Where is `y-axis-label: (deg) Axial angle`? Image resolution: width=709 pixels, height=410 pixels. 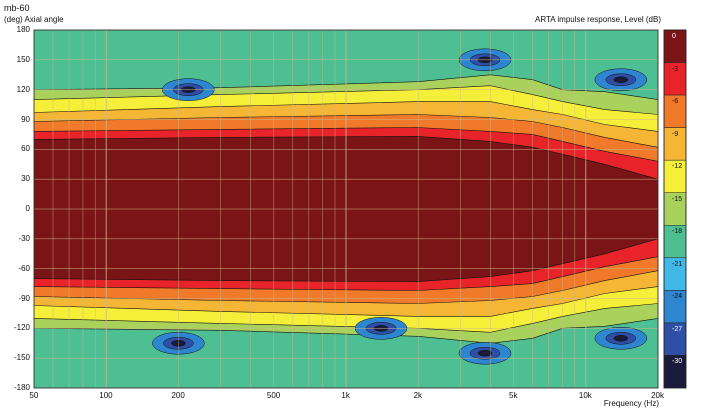 y-axis-label: (deg) Axial angle is located at coordinates (34, 19).